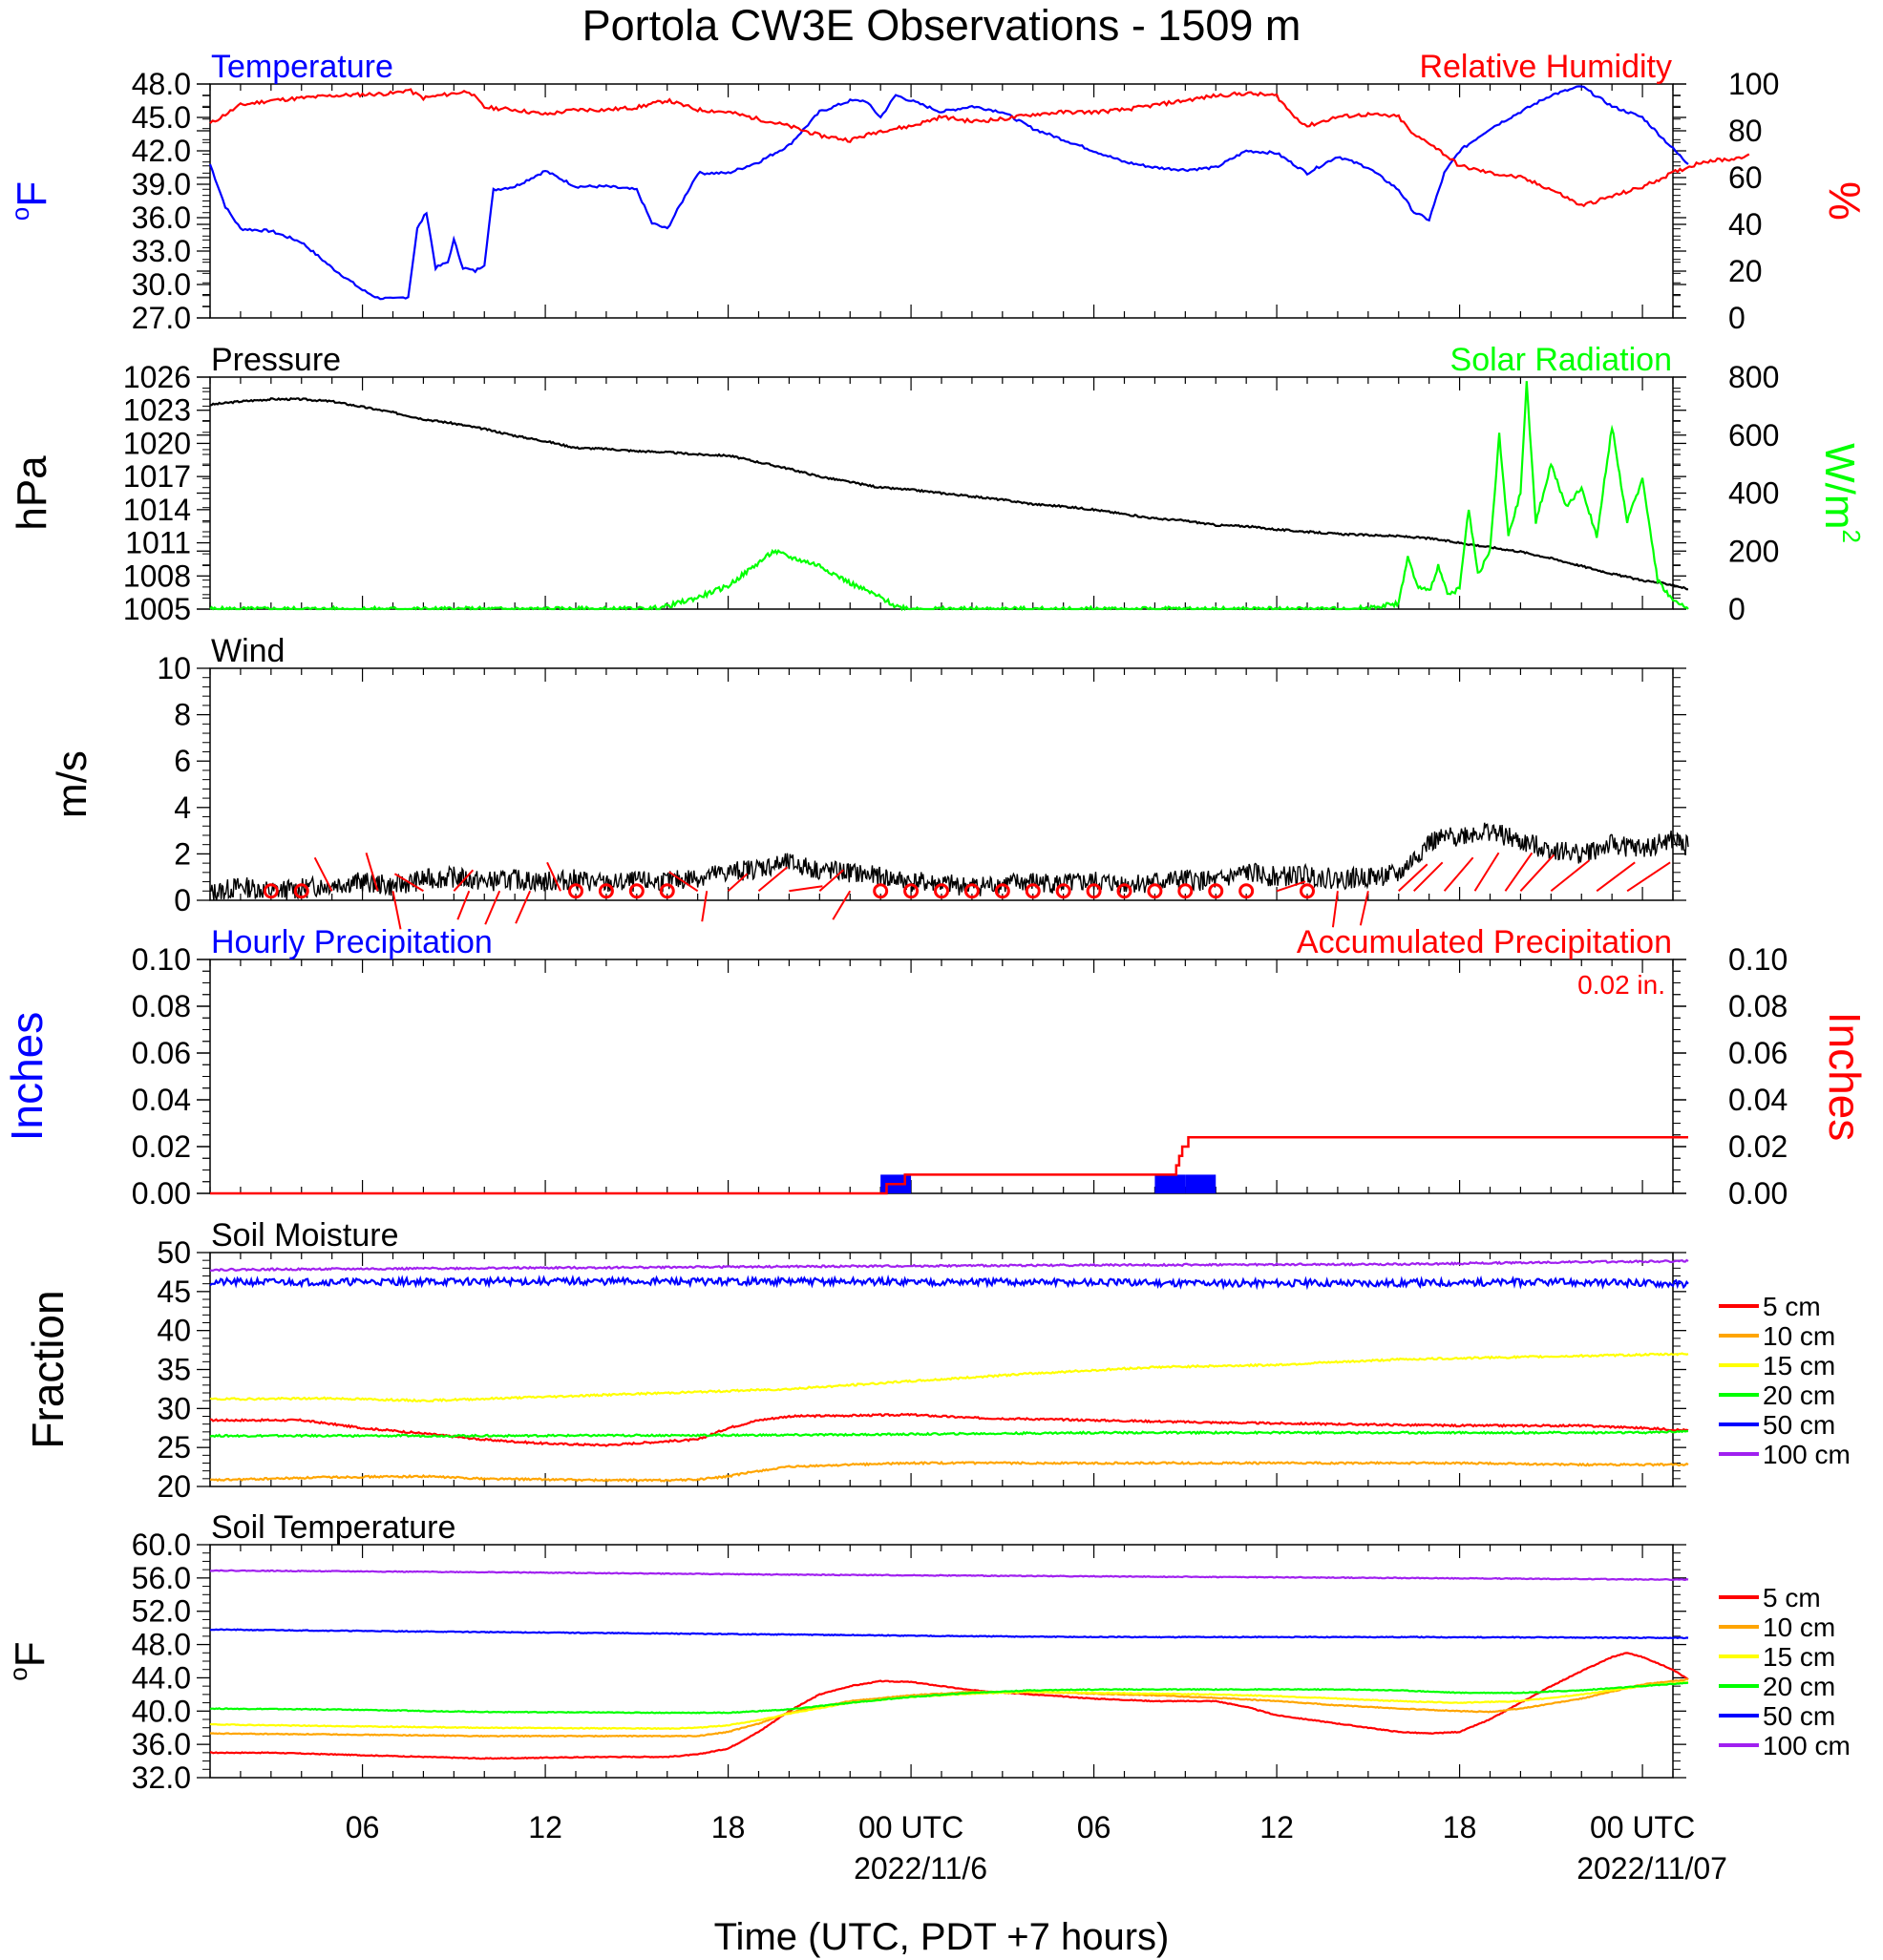 This screenshot has height=1960, width=1883. I want to click on y-tick-label: 40.0, so click(161, 1711).